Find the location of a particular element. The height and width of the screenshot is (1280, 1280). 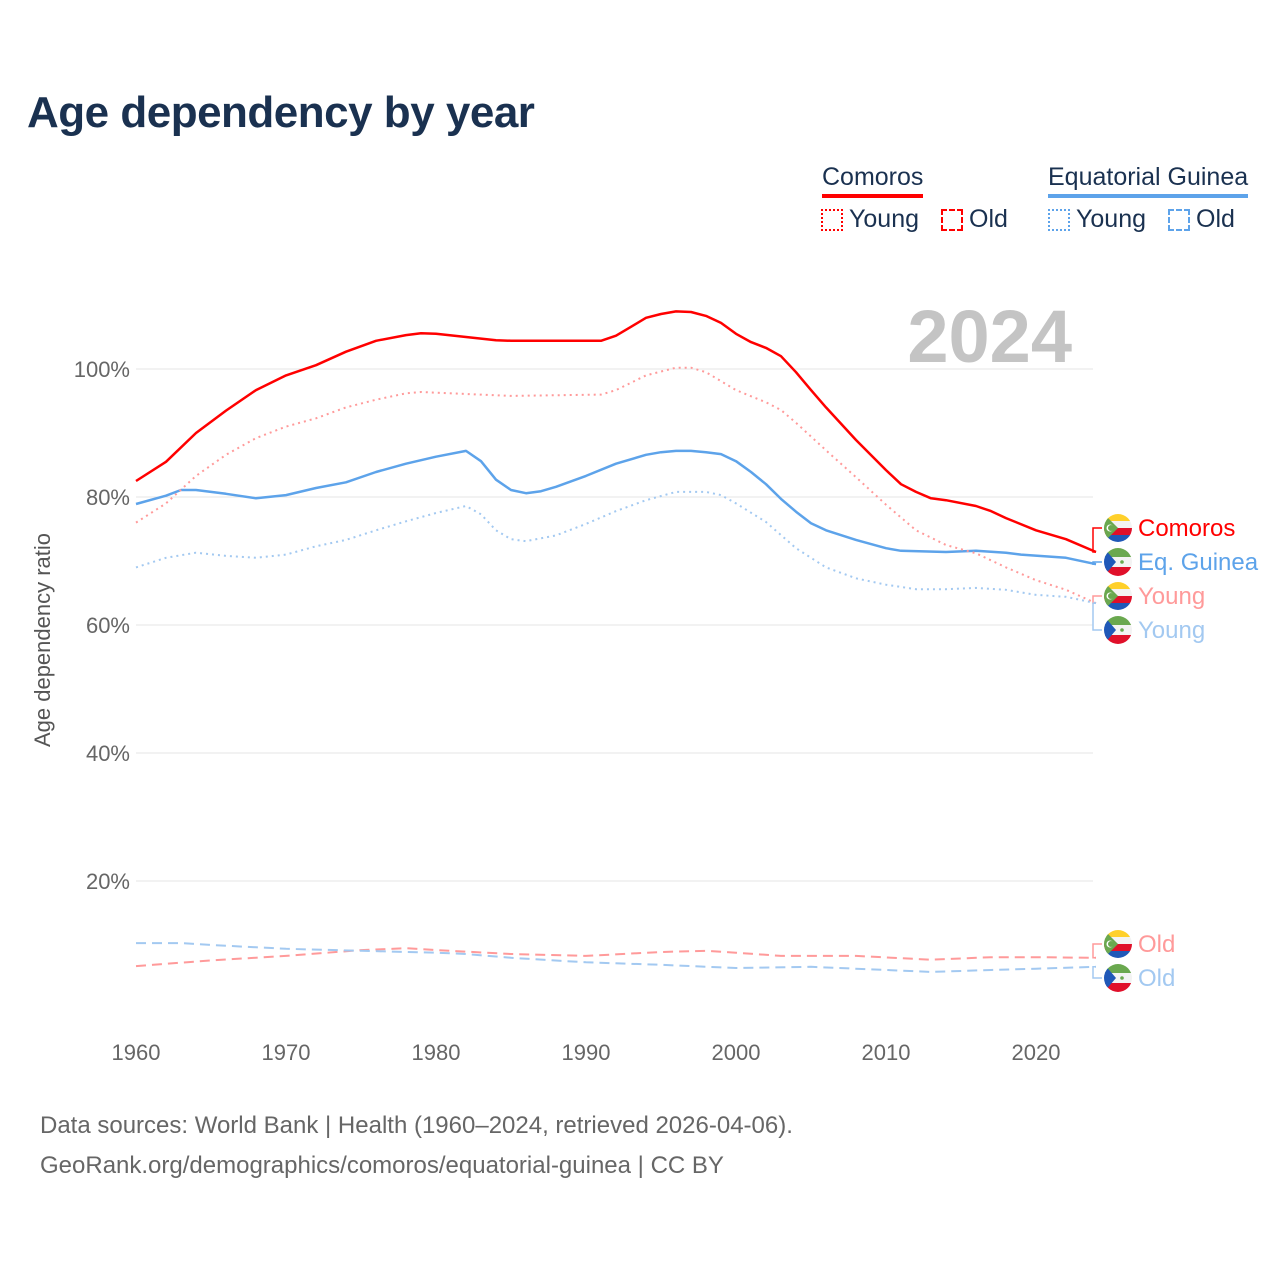

legend-eqguinea-young: Young is located at coordinates (1097, 219).